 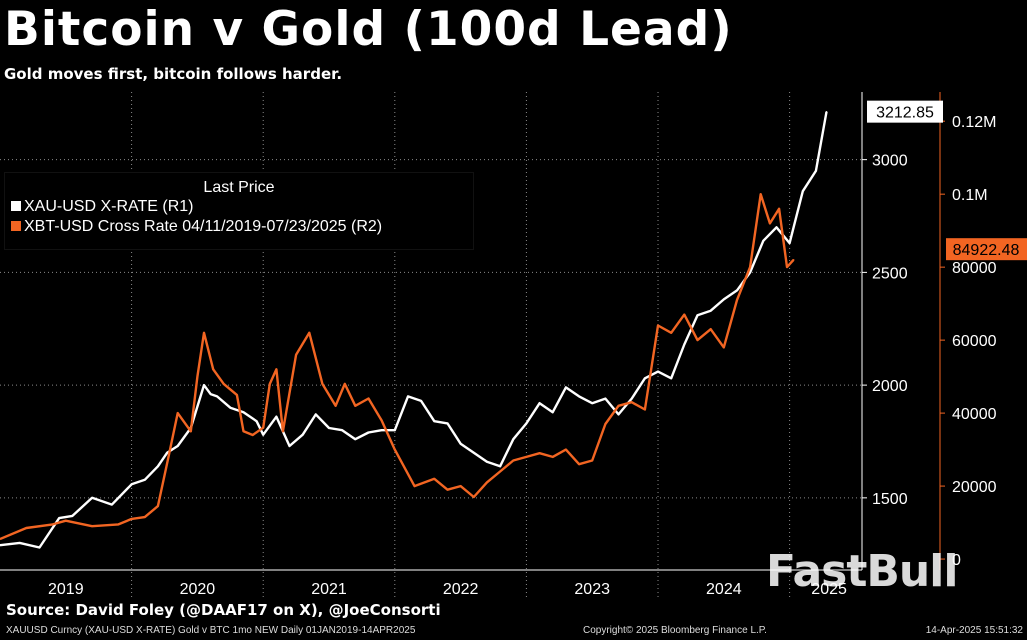 I want to click on last-value-box-gold, so click(x=905, y=111).